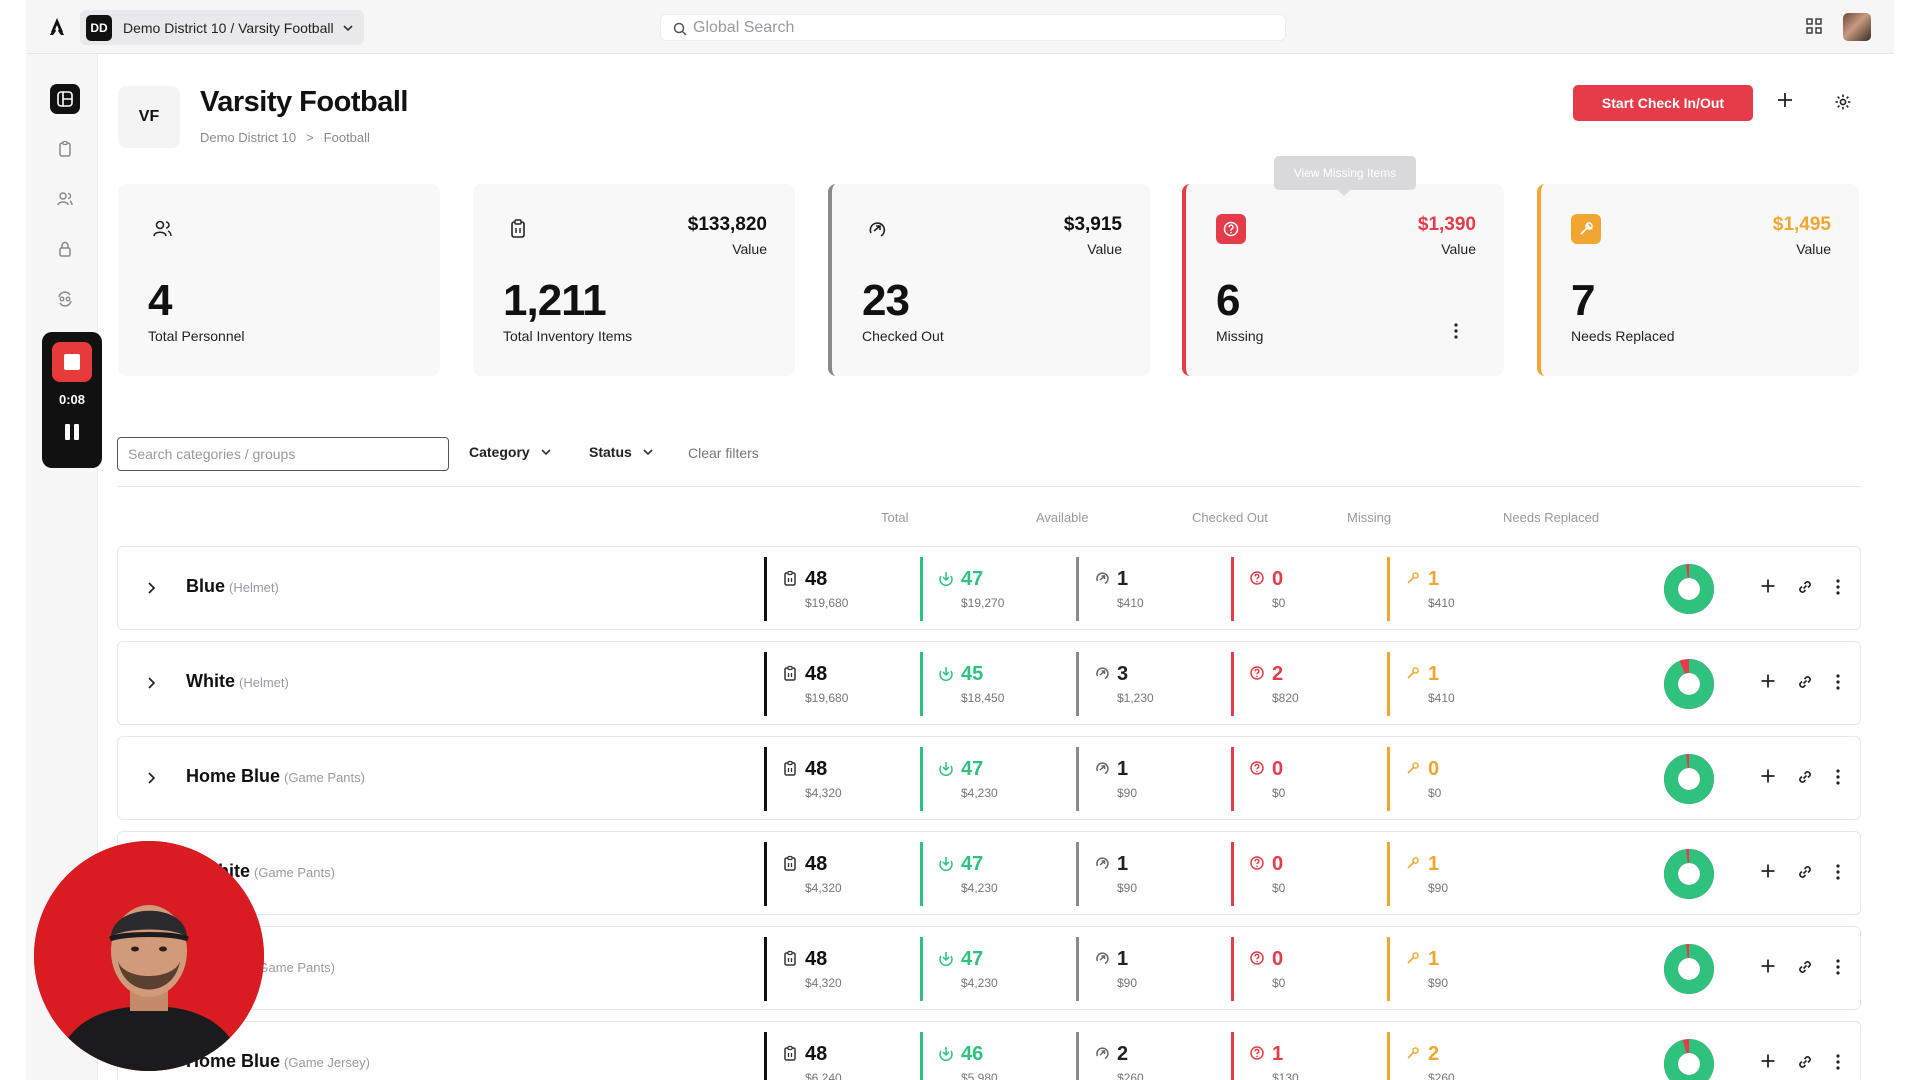  Describe the element at coordinates (13, 540) in the screenshot. I see `window-frame-left` at that location.